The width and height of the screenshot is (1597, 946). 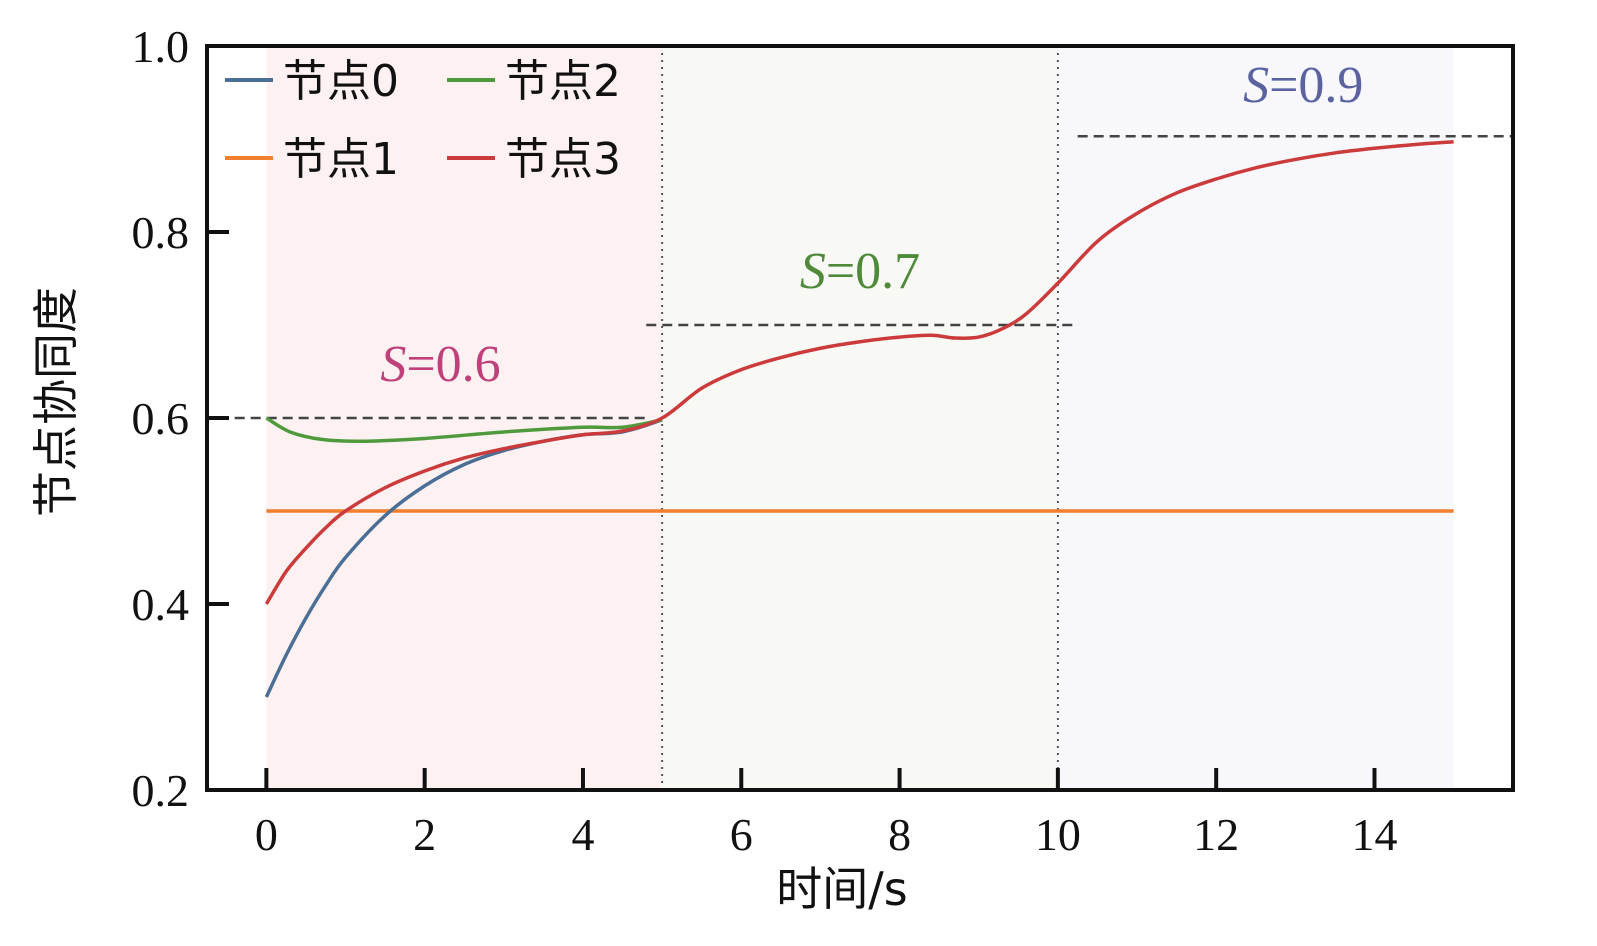 I want to click on y-tick-label-2: 0.6, so click(x=161, y=418).